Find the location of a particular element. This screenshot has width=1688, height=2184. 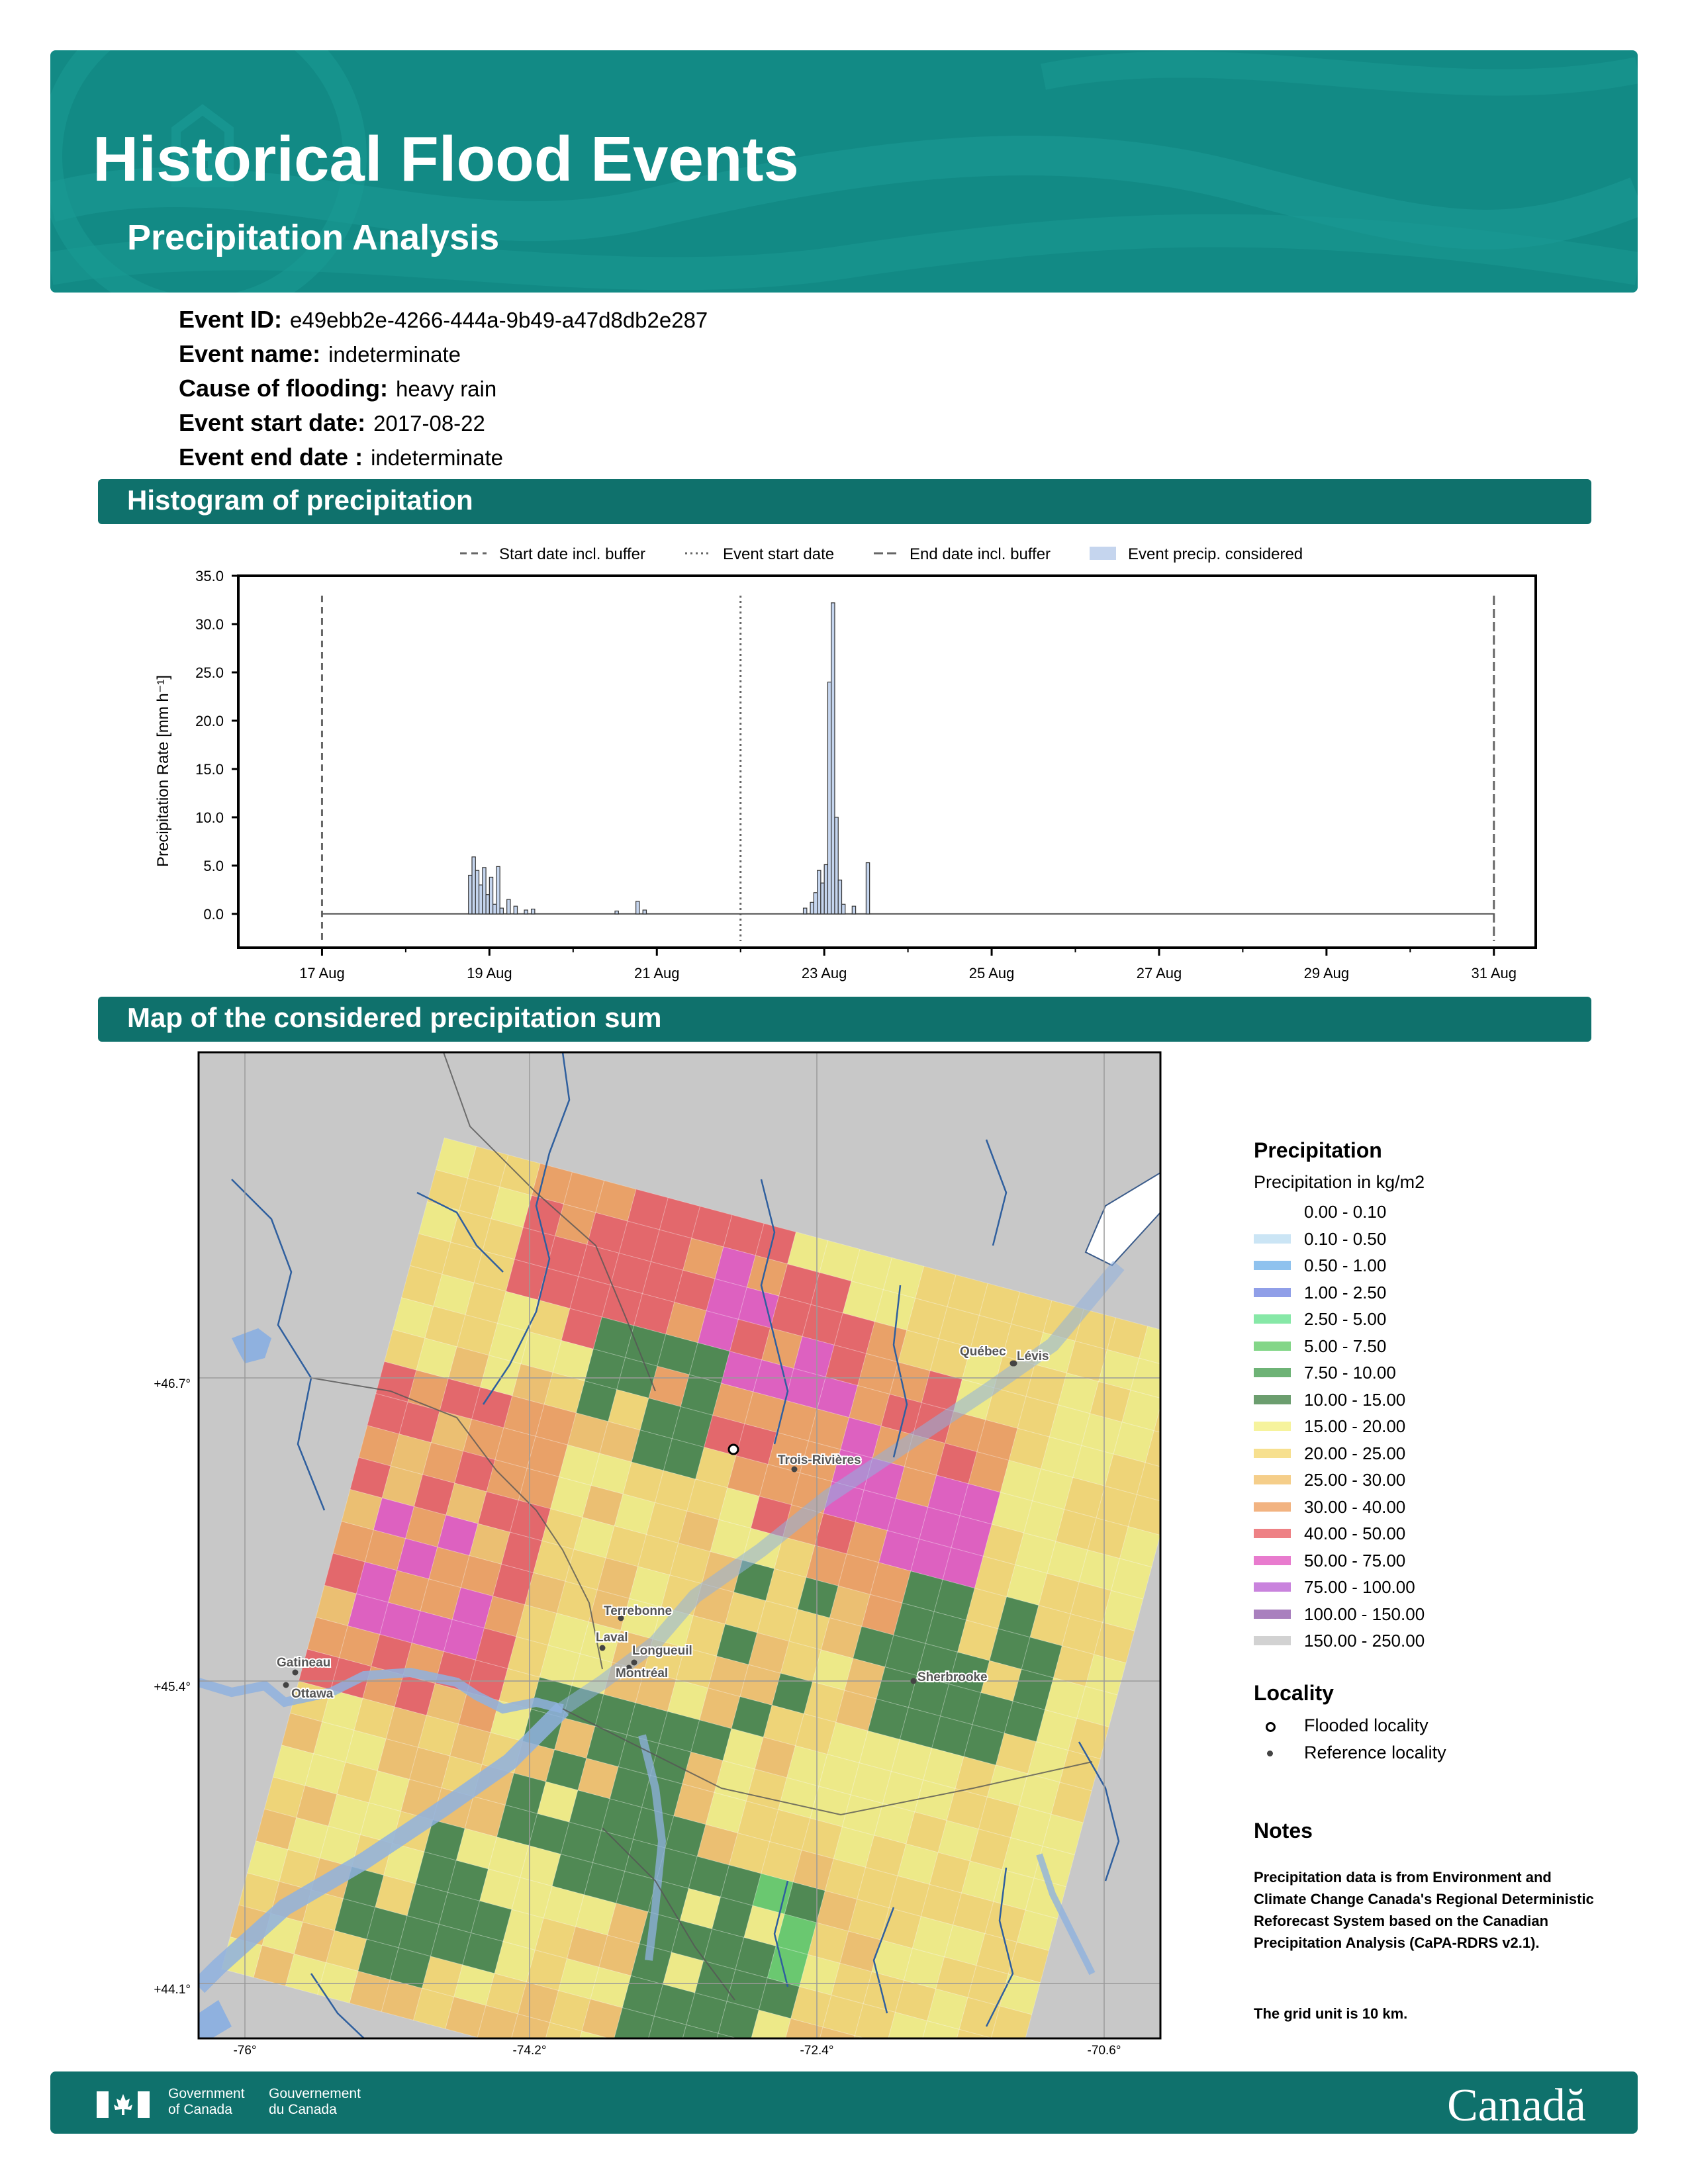

latitude-label: +45.4° is located at coordinates (173, 1687).